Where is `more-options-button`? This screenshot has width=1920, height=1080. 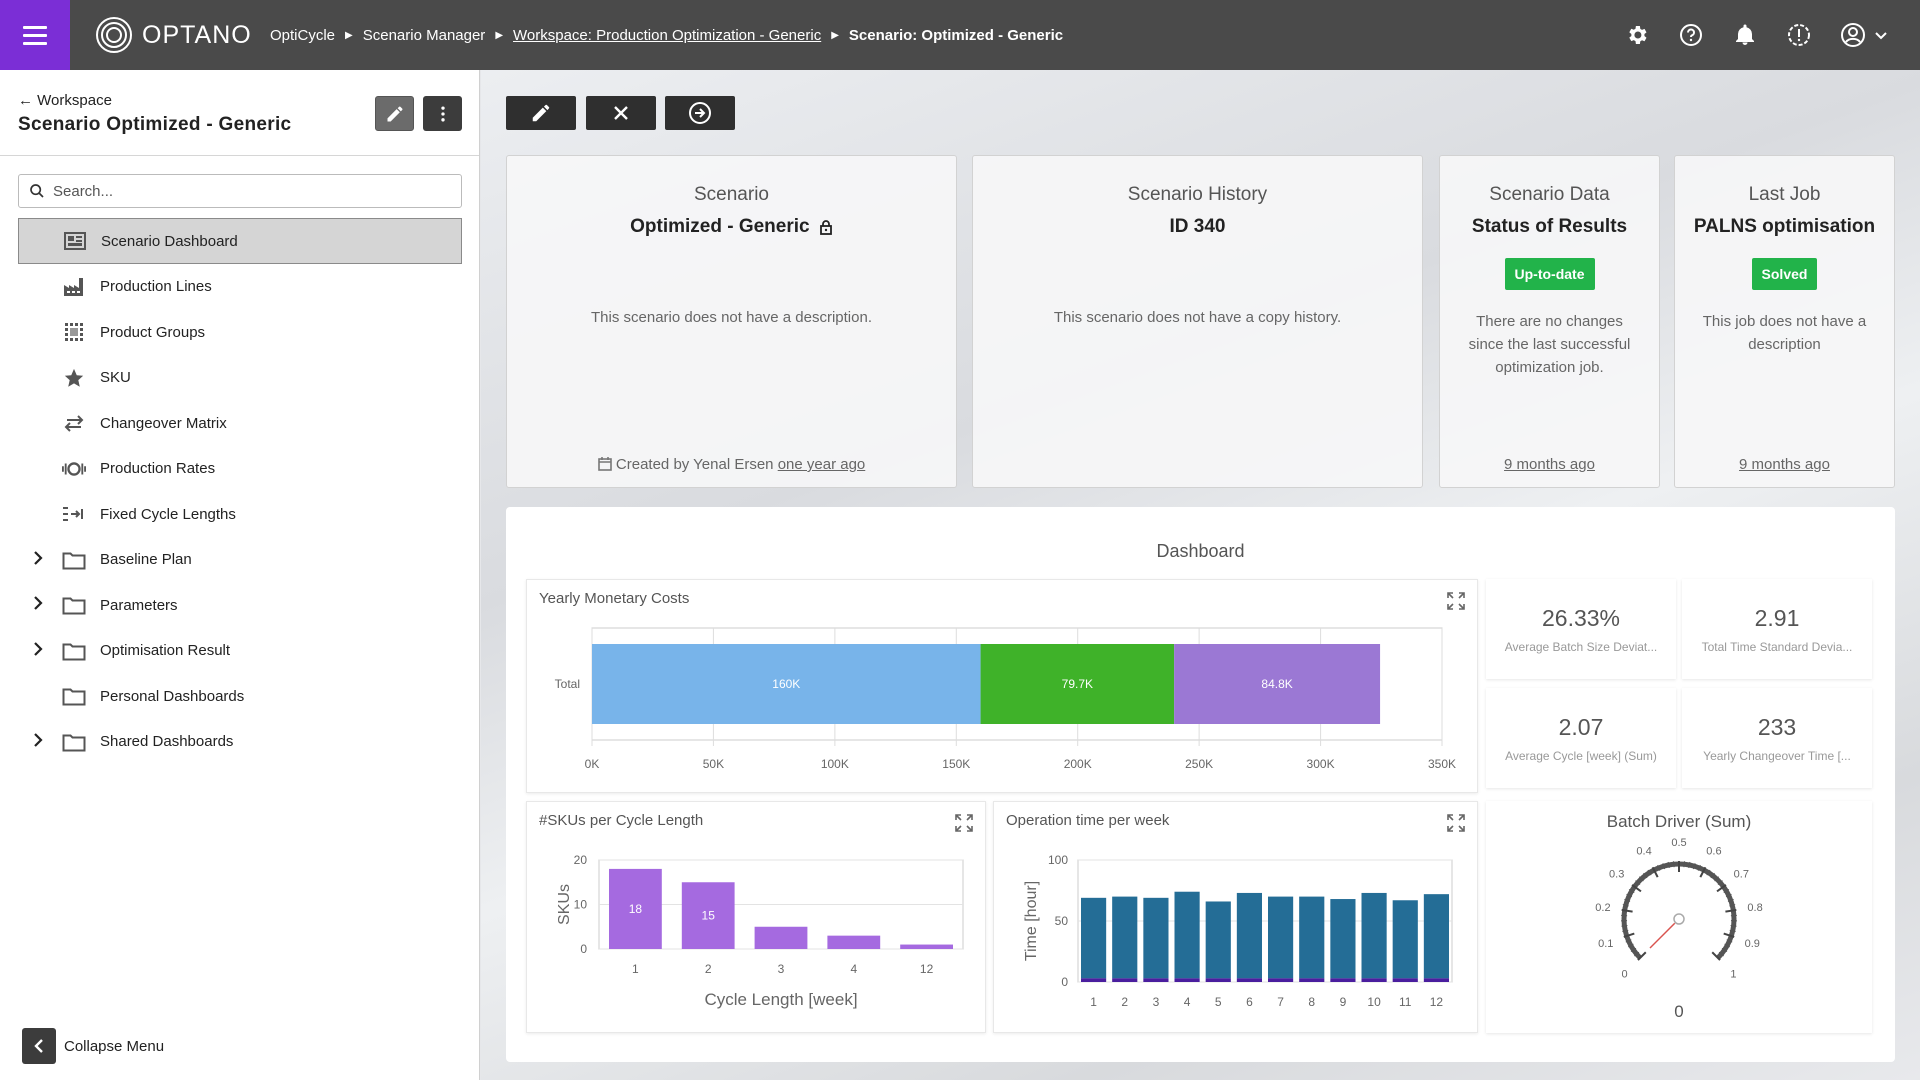 more-options-button is located at coordinates (442, 113).